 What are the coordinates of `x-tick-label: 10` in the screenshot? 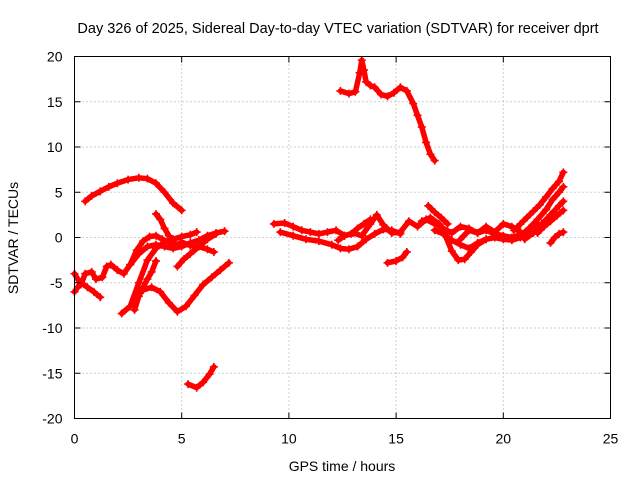 It's located at (289, 439).